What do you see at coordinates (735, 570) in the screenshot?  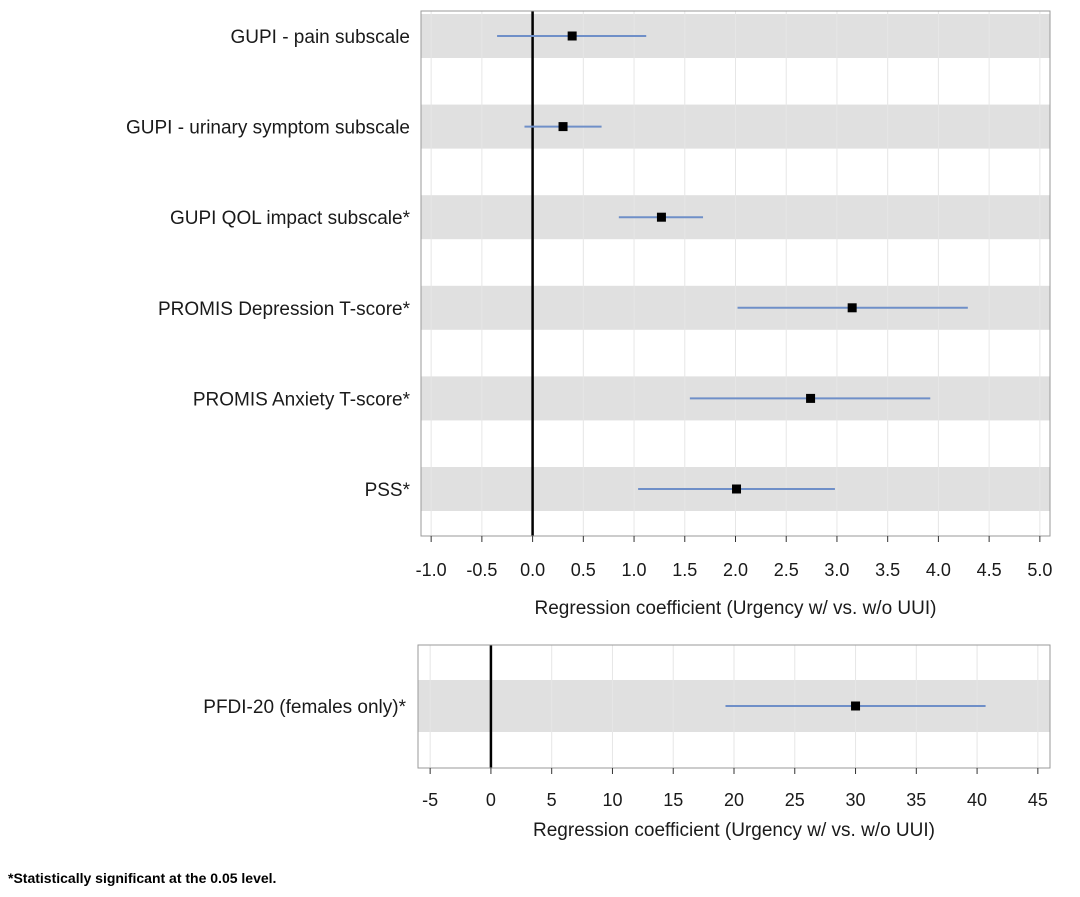 I see `tick-label: 2.0` at bounding box center [735, 570].